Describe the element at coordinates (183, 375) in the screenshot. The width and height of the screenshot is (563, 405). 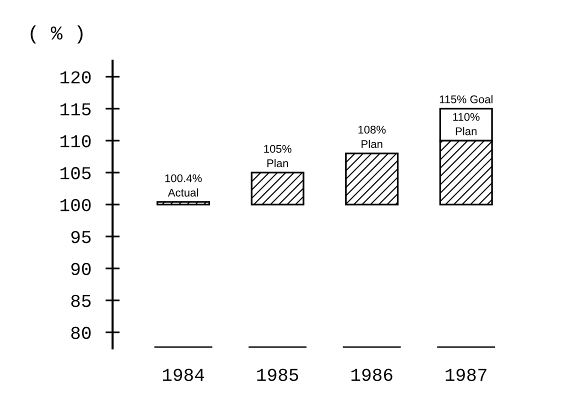
I see `x-tick-label: 1984` at that location.